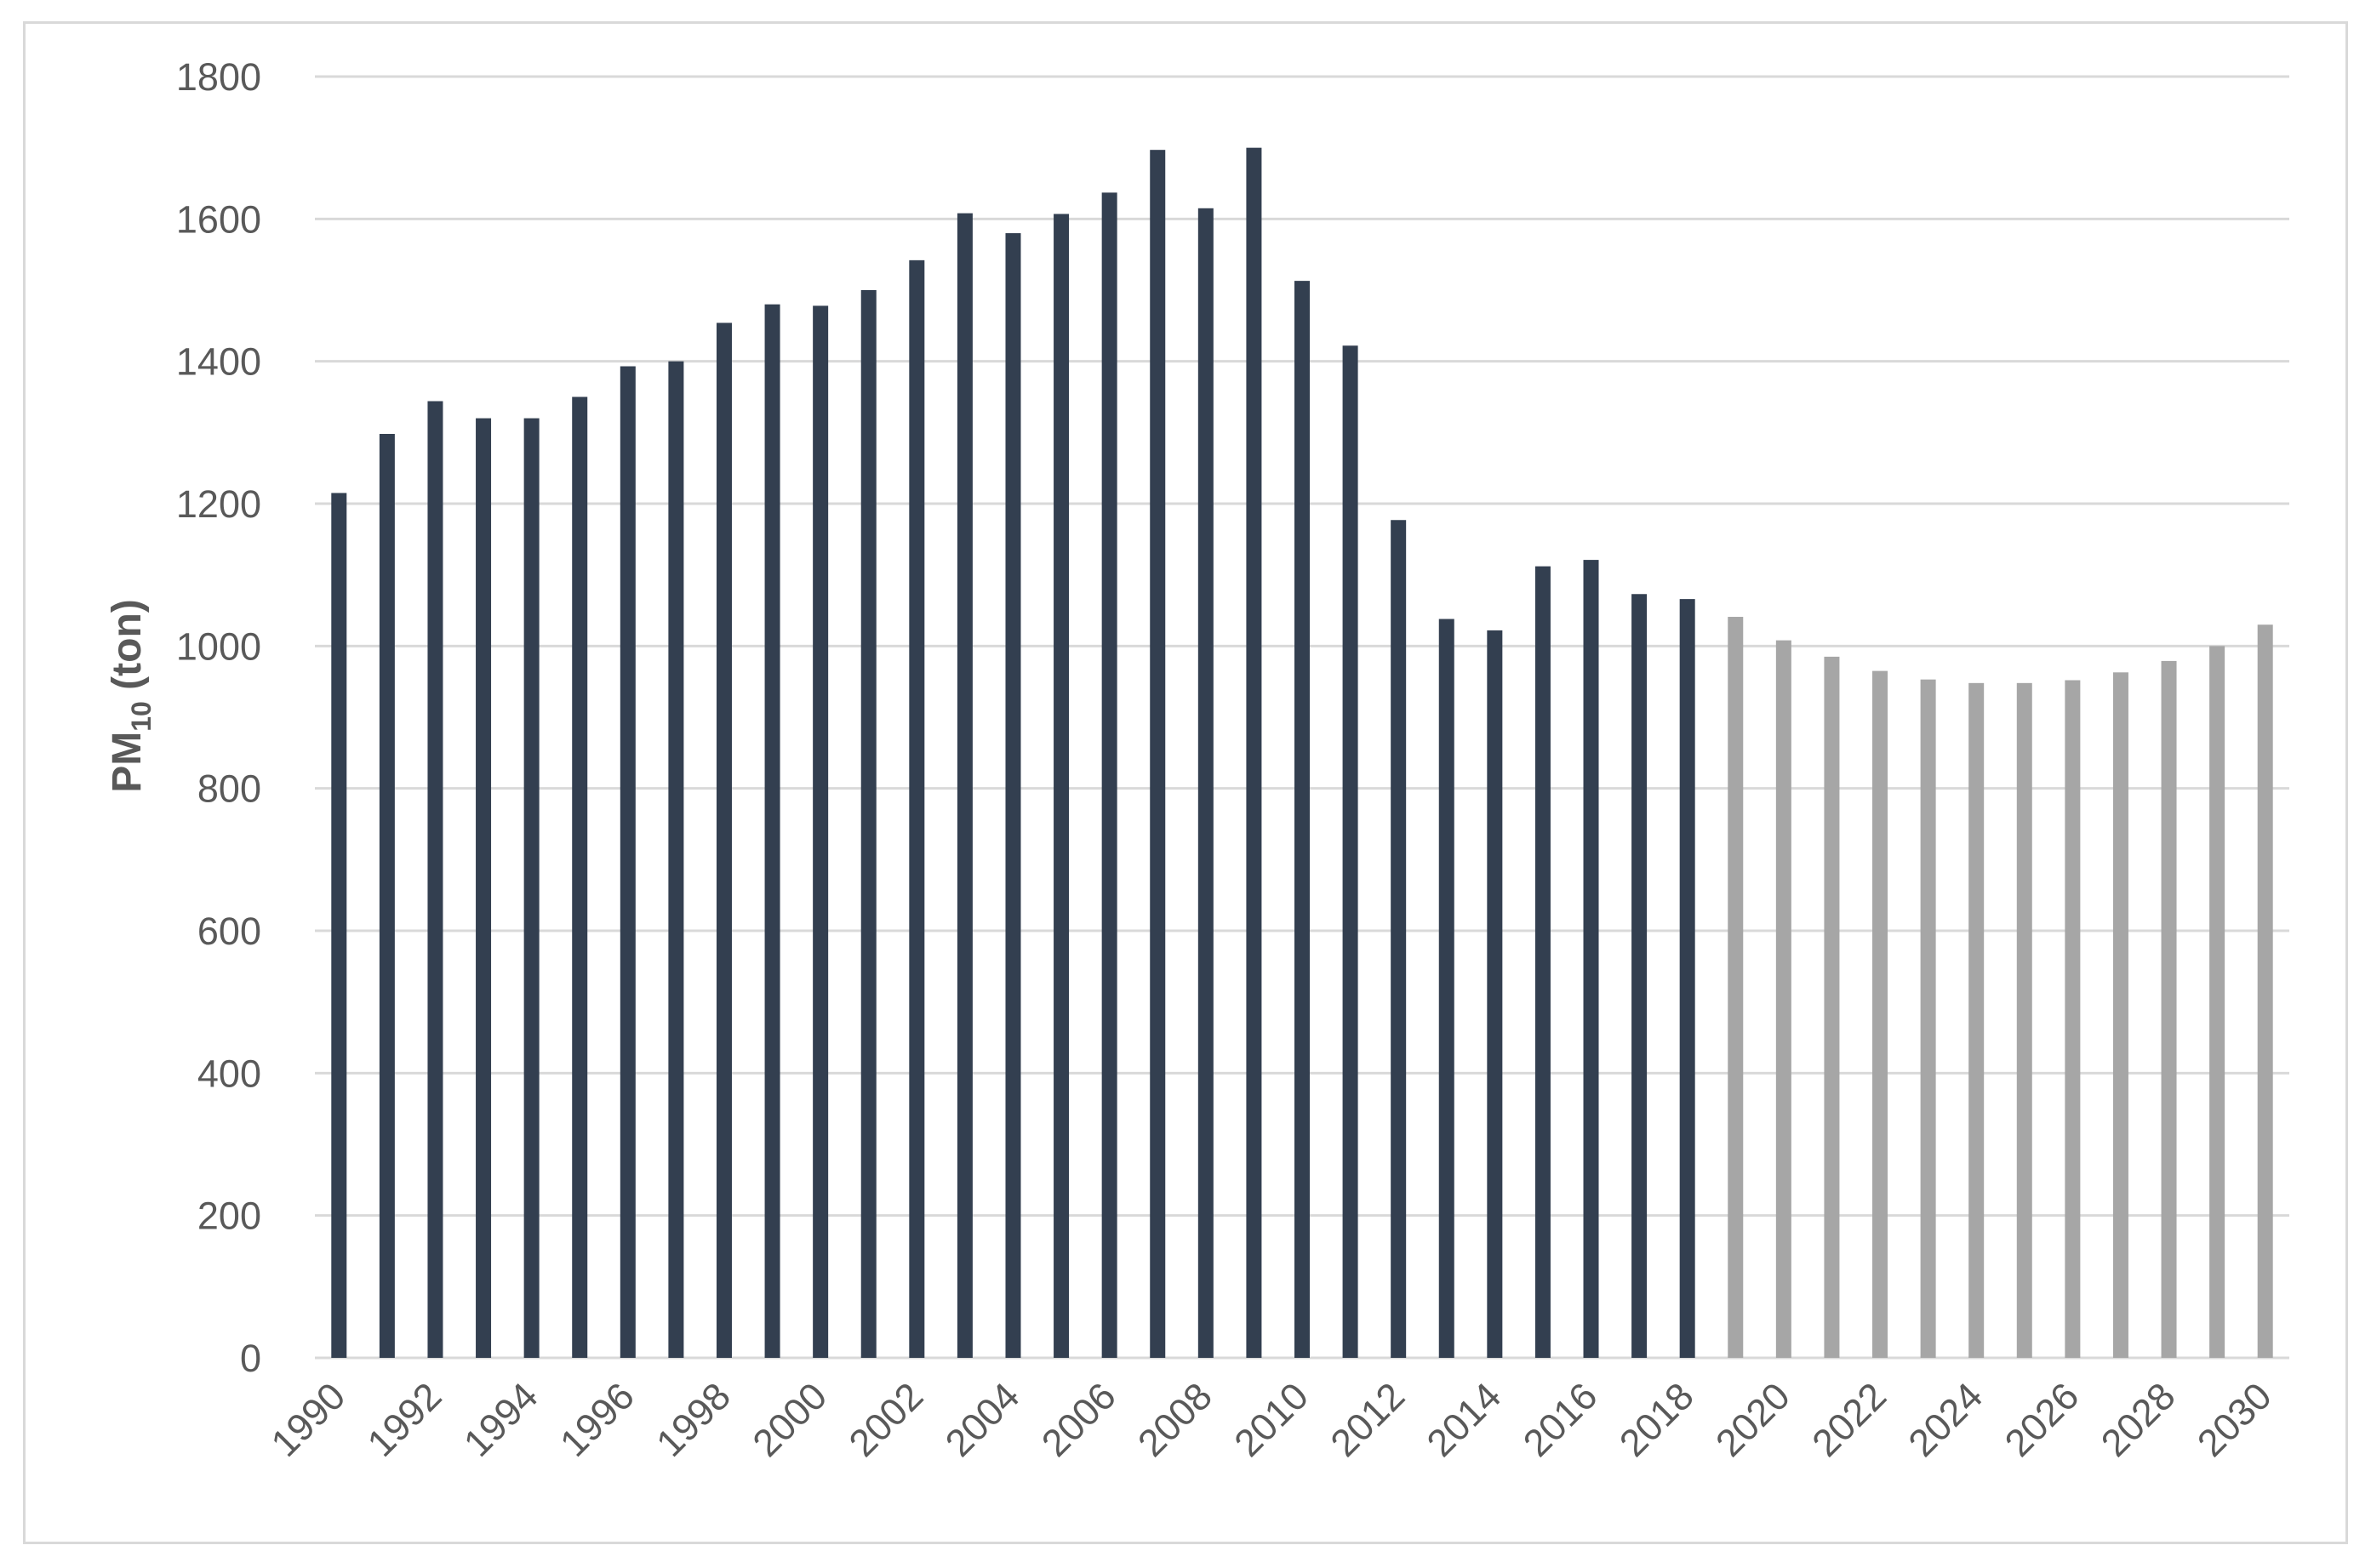 The image size is (2371, 1568). What do you see at coordinates (1880, 1014) in the screenshot?
I see `bar-2022` at bounding box center [1880, 1014].